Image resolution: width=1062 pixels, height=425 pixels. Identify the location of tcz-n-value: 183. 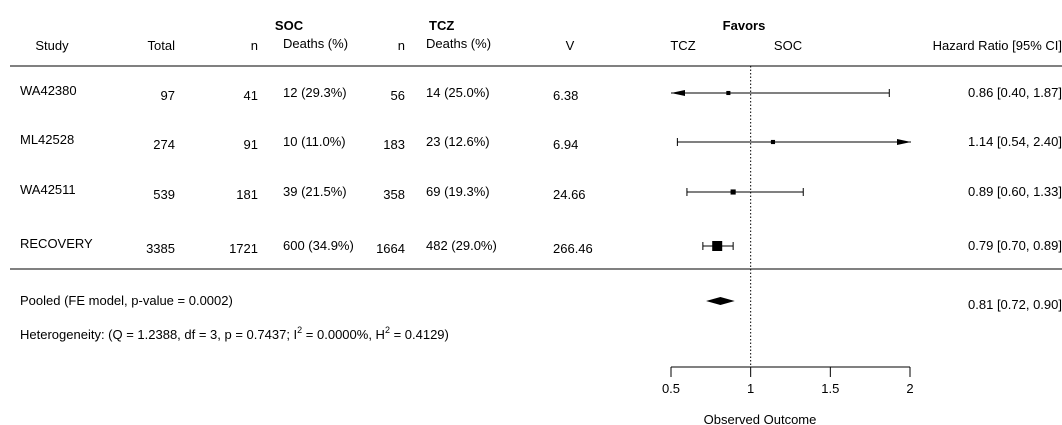
(394, 144).